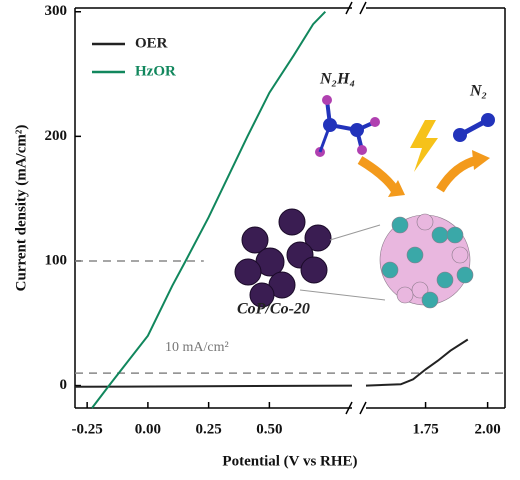 The width and height of the screenshot is (520, 480). What do you see at coordinates (56, 11) in the screenshot?
I see `y-tick-label: 300` at bounding box center [56, 11].